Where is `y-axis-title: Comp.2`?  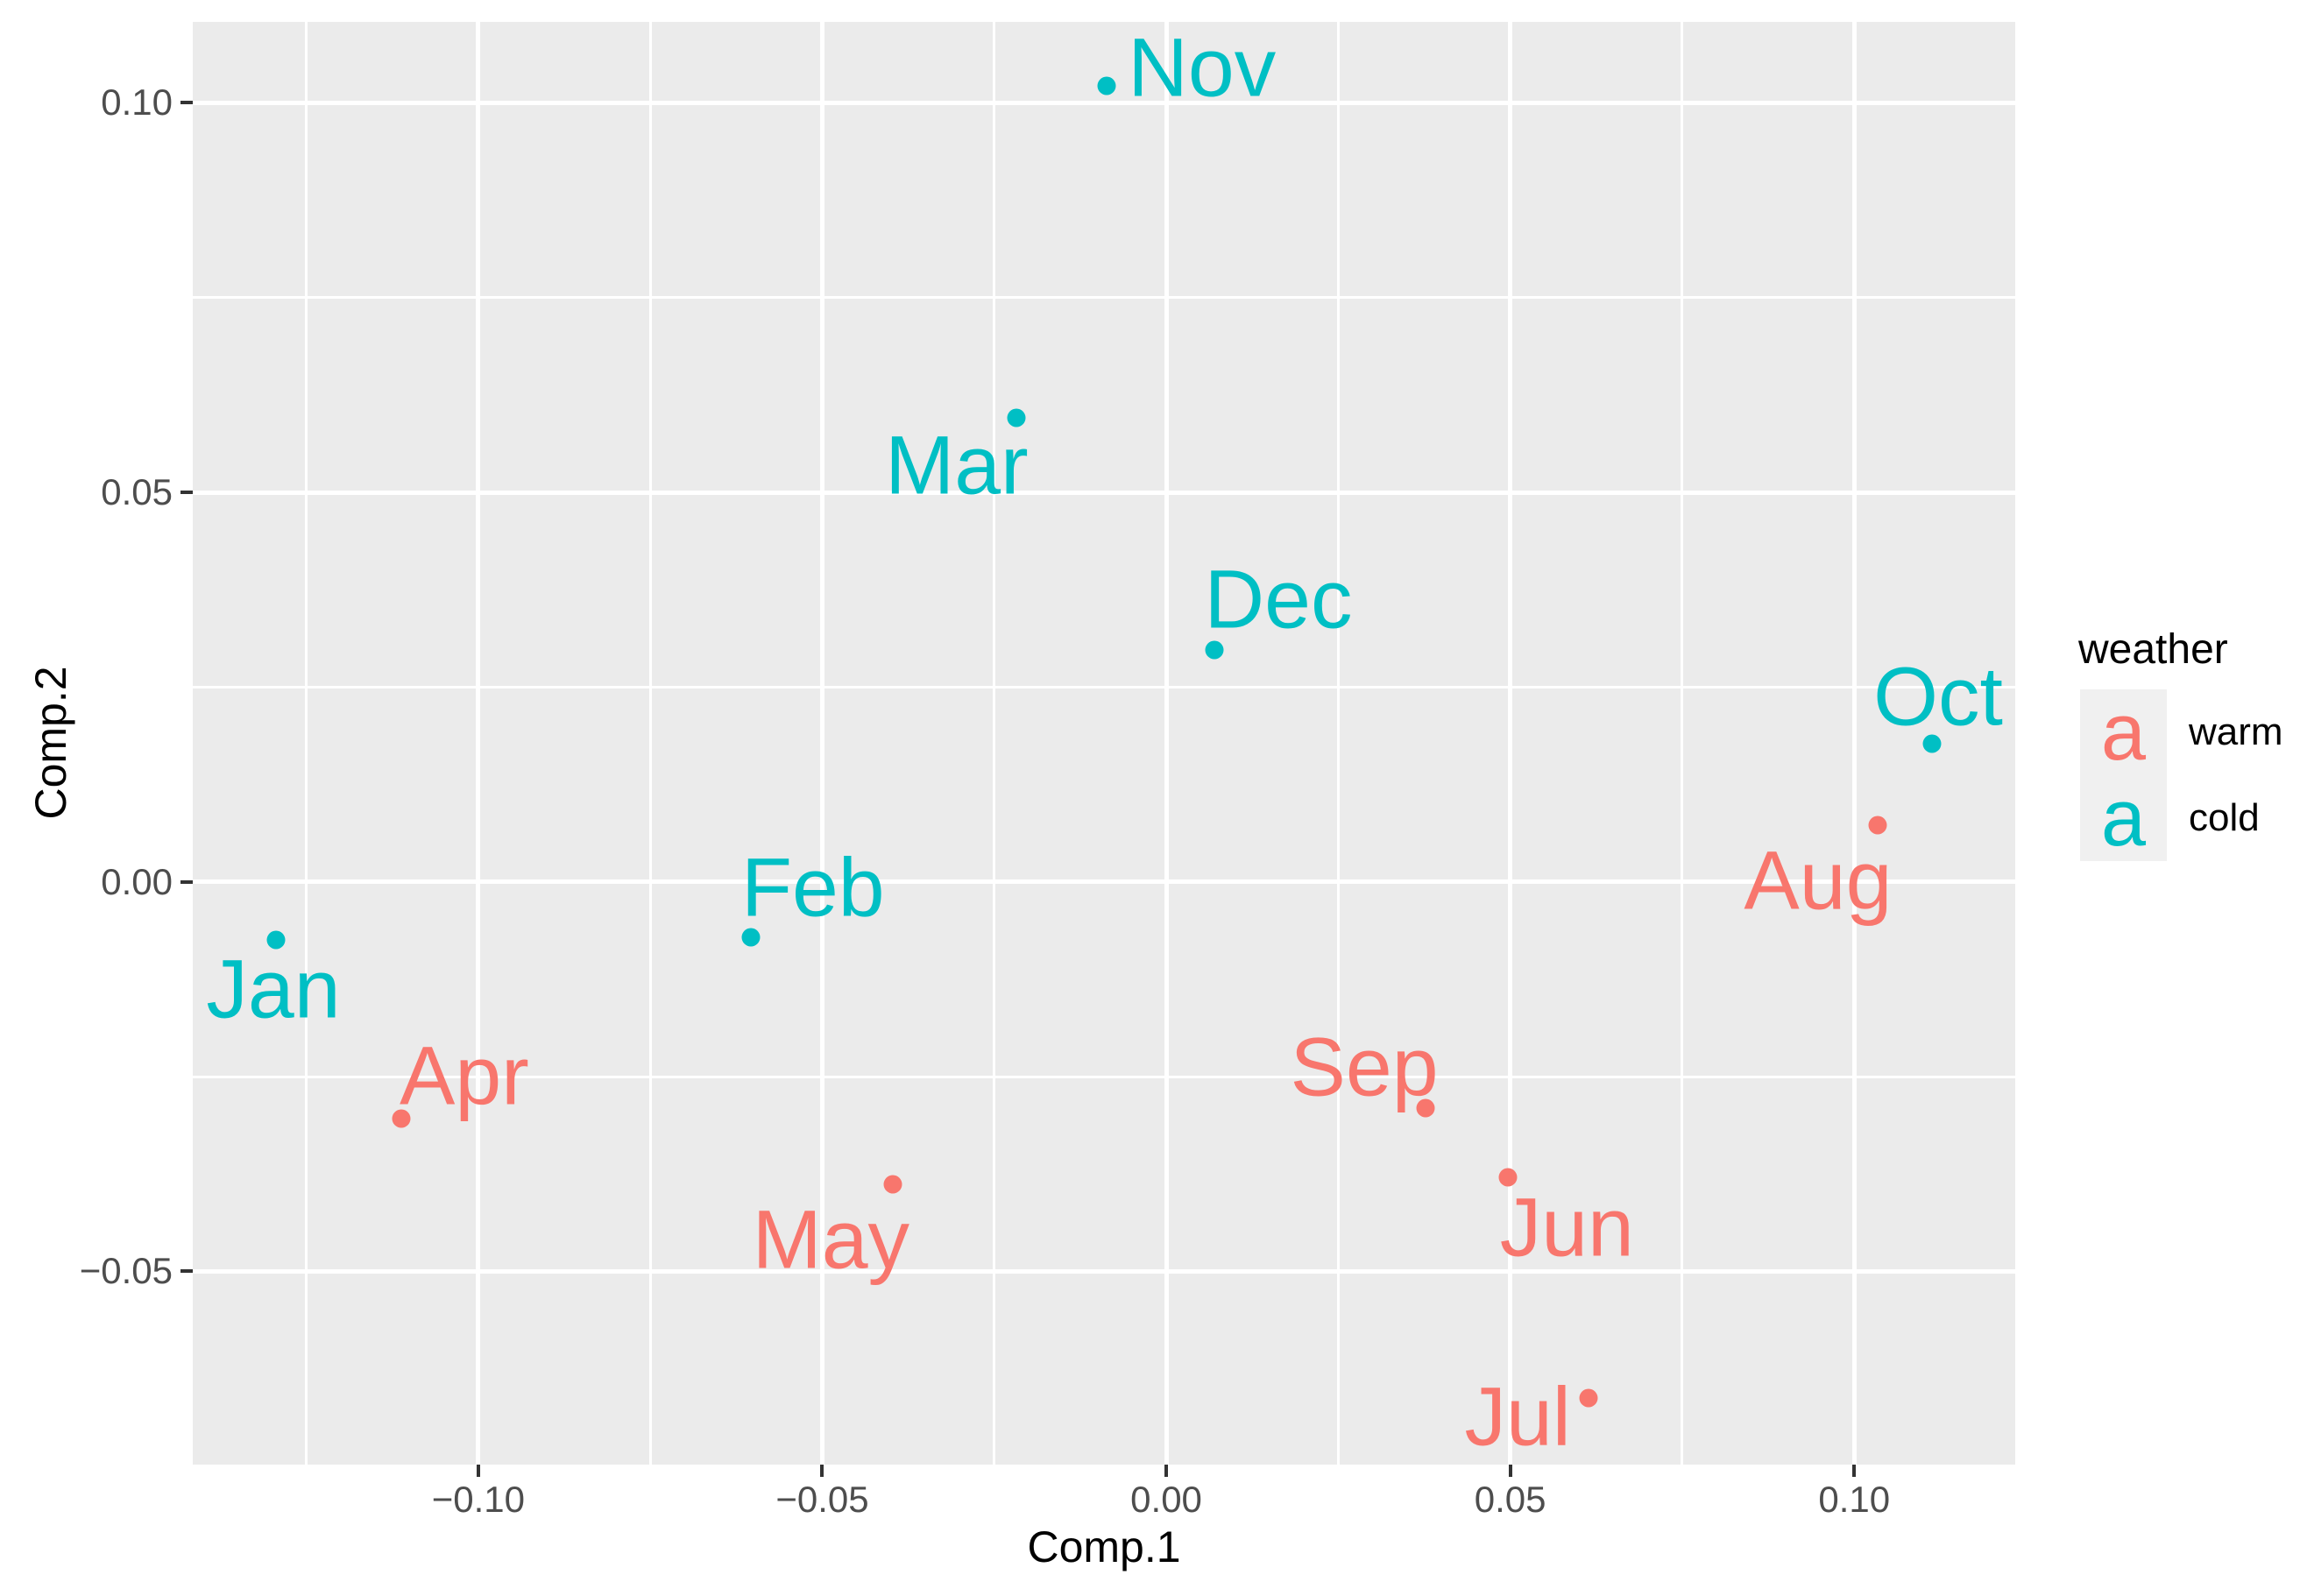 y-axis-title: Comp.2 is located at coordinates (50, 743).